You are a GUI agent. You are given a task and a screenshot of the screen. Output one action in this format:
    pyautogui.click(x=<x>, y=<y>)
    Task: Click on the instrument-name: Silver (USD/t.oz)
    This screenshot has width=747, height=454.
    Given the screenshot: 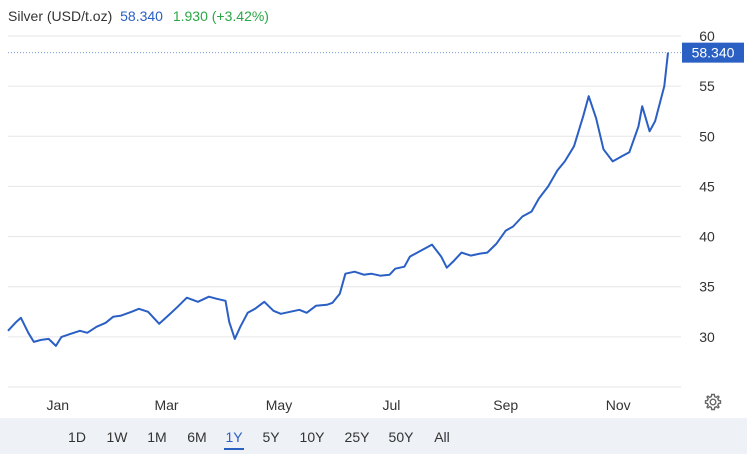 What is the action you would take?
    pyautogui.click(x=60, y=16)
    